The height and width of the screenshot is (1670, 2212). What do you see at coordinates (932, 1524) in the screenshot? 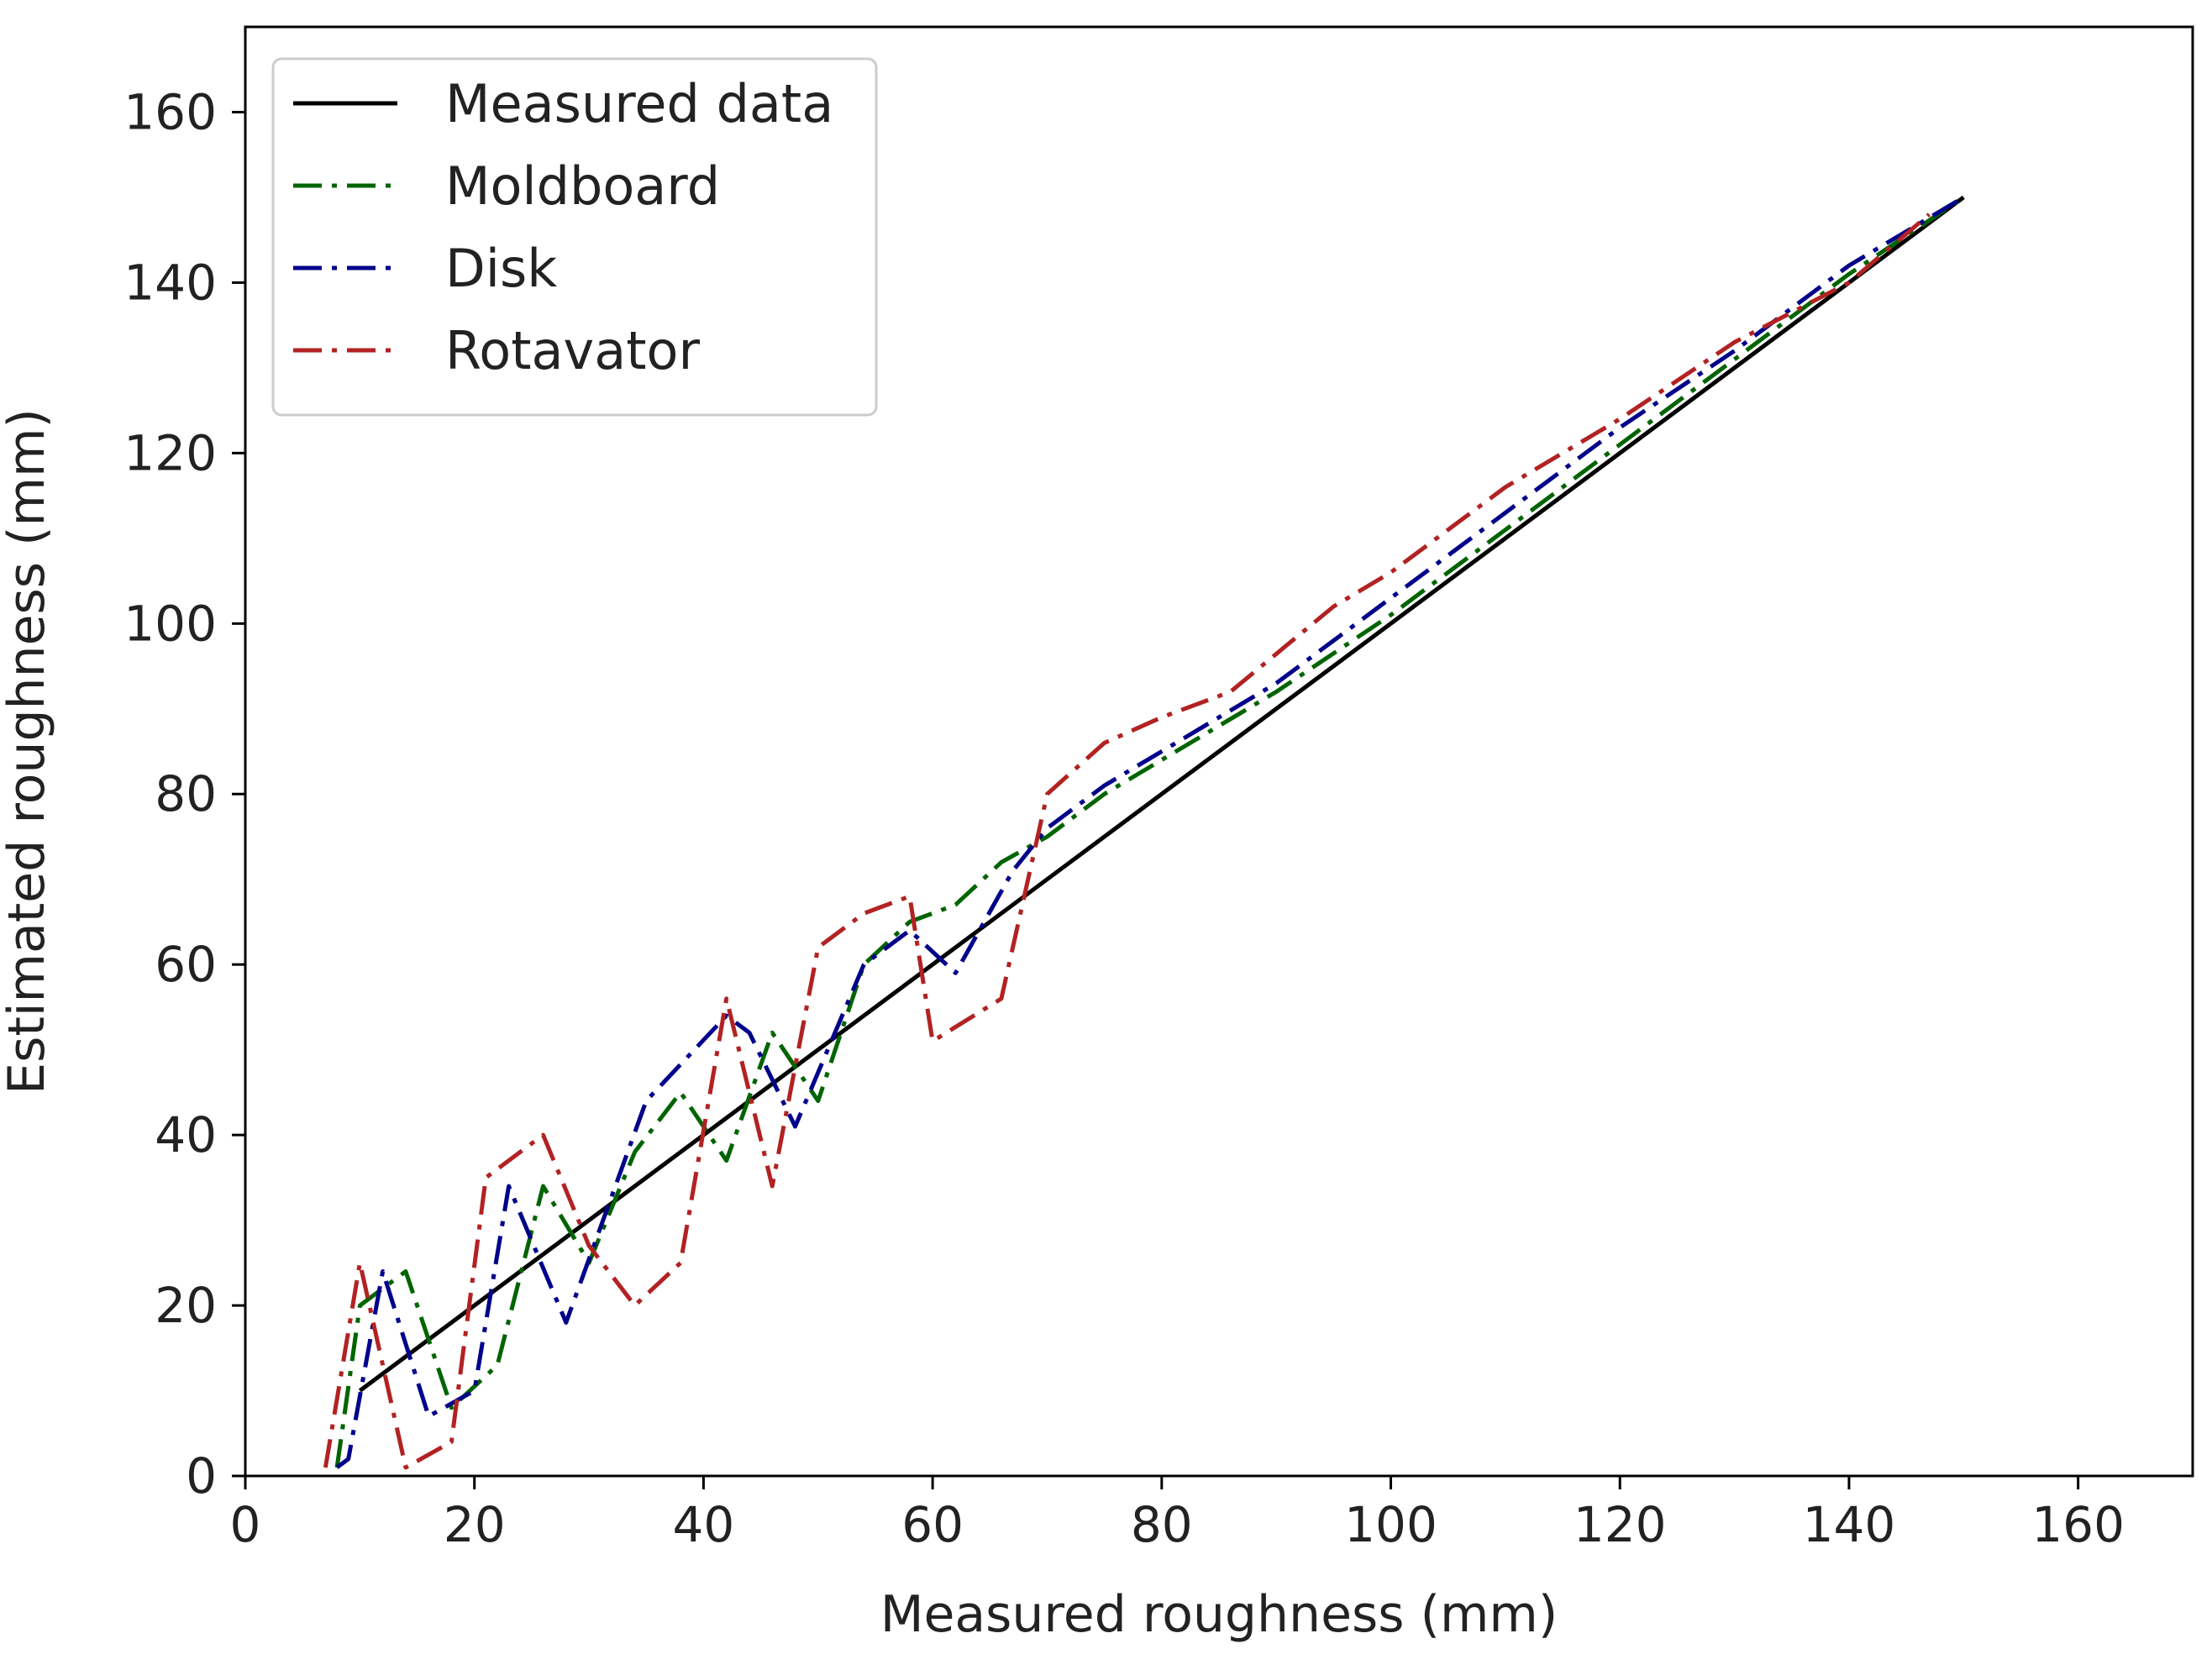
I see `x-tick-label: 60` at bounding box center [932, 1524].